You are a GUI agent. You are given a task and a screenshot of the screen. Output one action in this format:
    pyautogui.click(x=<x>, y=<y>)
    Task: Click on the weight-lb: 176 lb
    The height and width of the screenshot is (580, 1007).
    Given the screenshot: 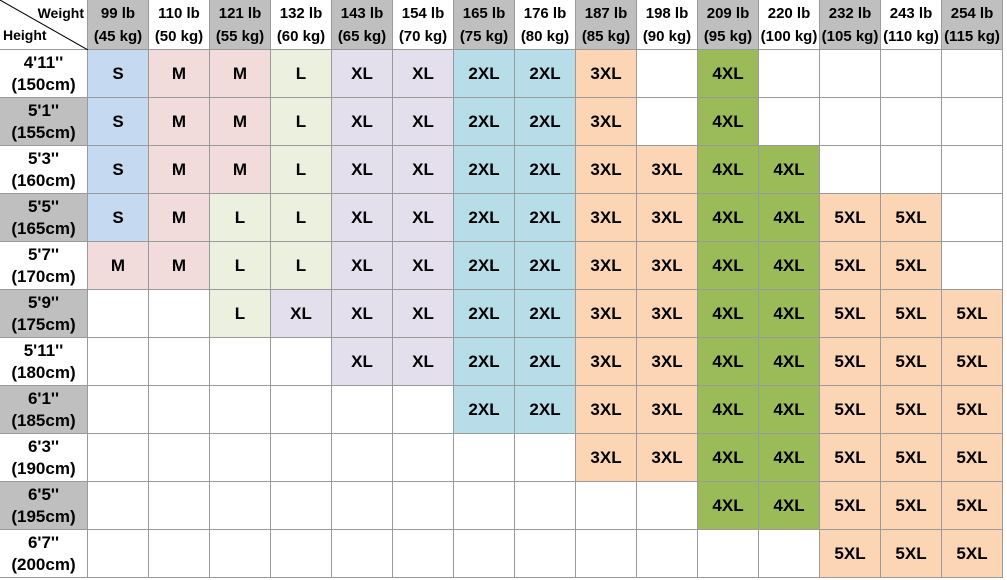 What is the action you would take?
    pyautogui.click(x=545, y=13)
    